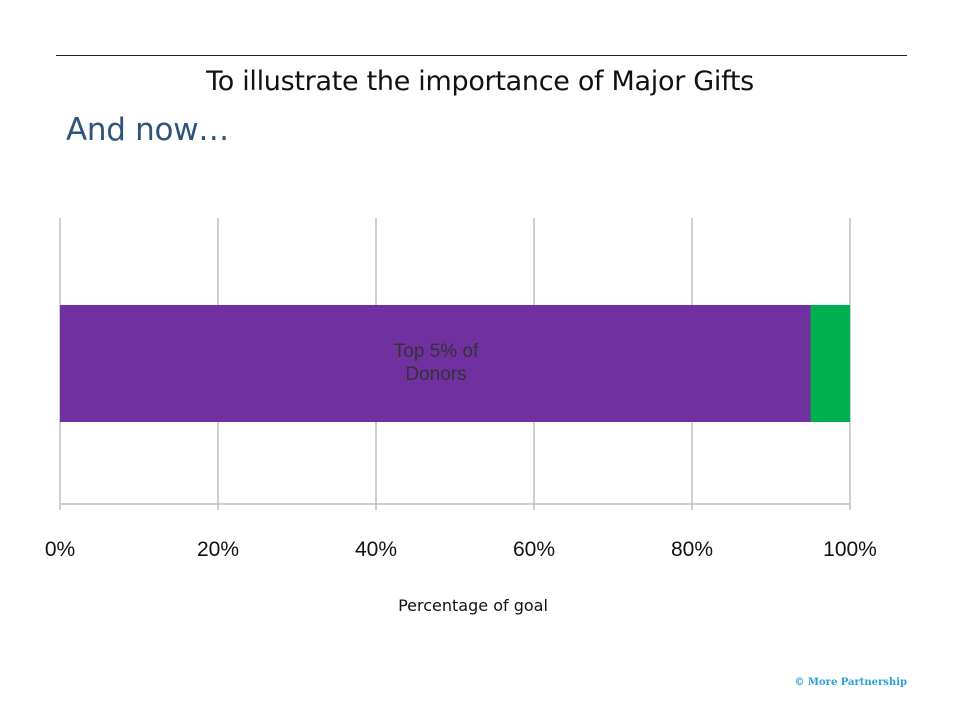 This screenshot has height=720, width=960. I want to click on copyright-notice: © More Partnership, so click(850, 682).